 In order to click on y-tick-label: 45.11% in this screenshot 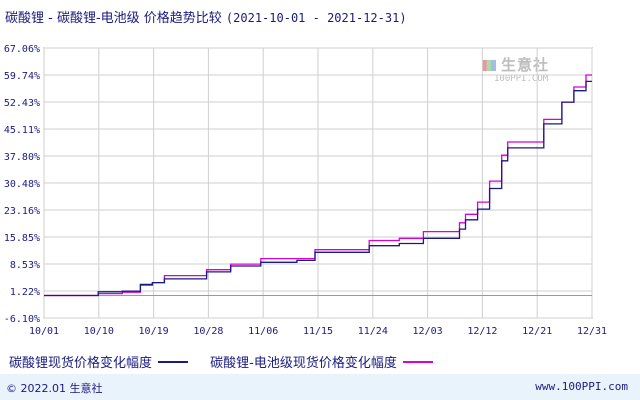, I will do `click(22, 130)`.